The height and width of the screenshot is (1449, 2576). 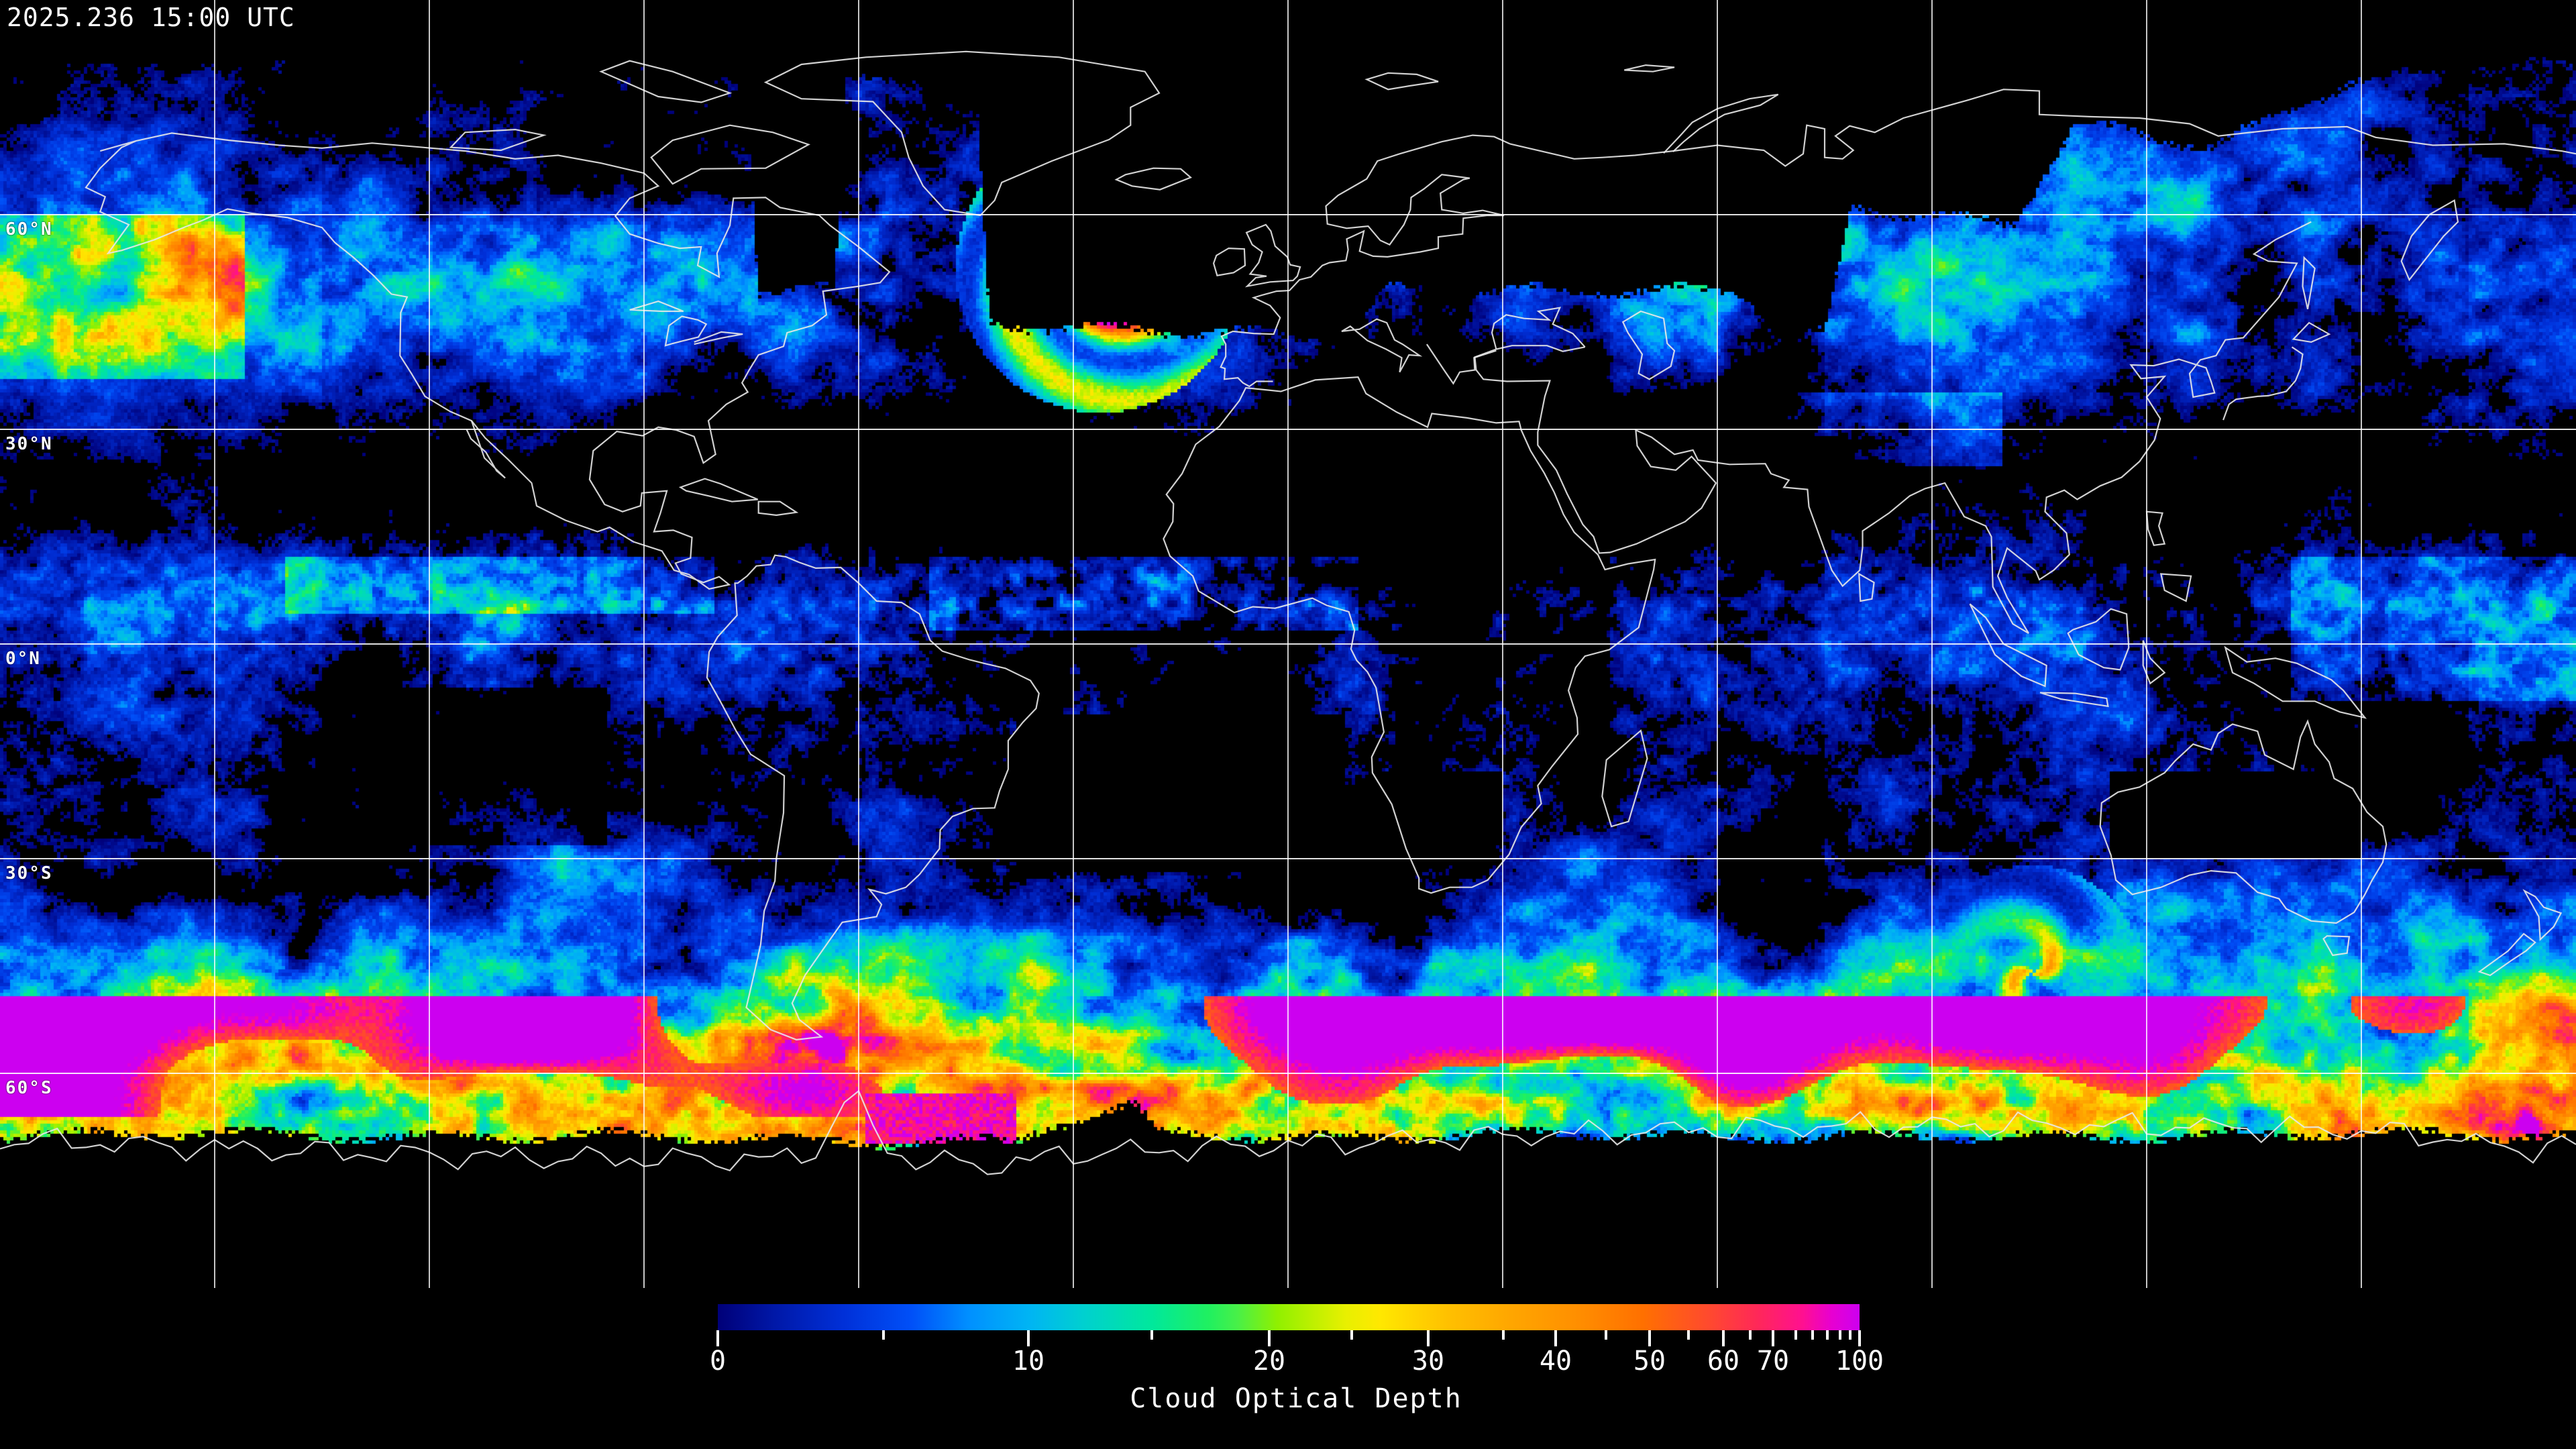 What do you see at coordinates (23, 659) in the screenshot?
I see `latitude-label: 0°N` at bounding box center [23, 659].